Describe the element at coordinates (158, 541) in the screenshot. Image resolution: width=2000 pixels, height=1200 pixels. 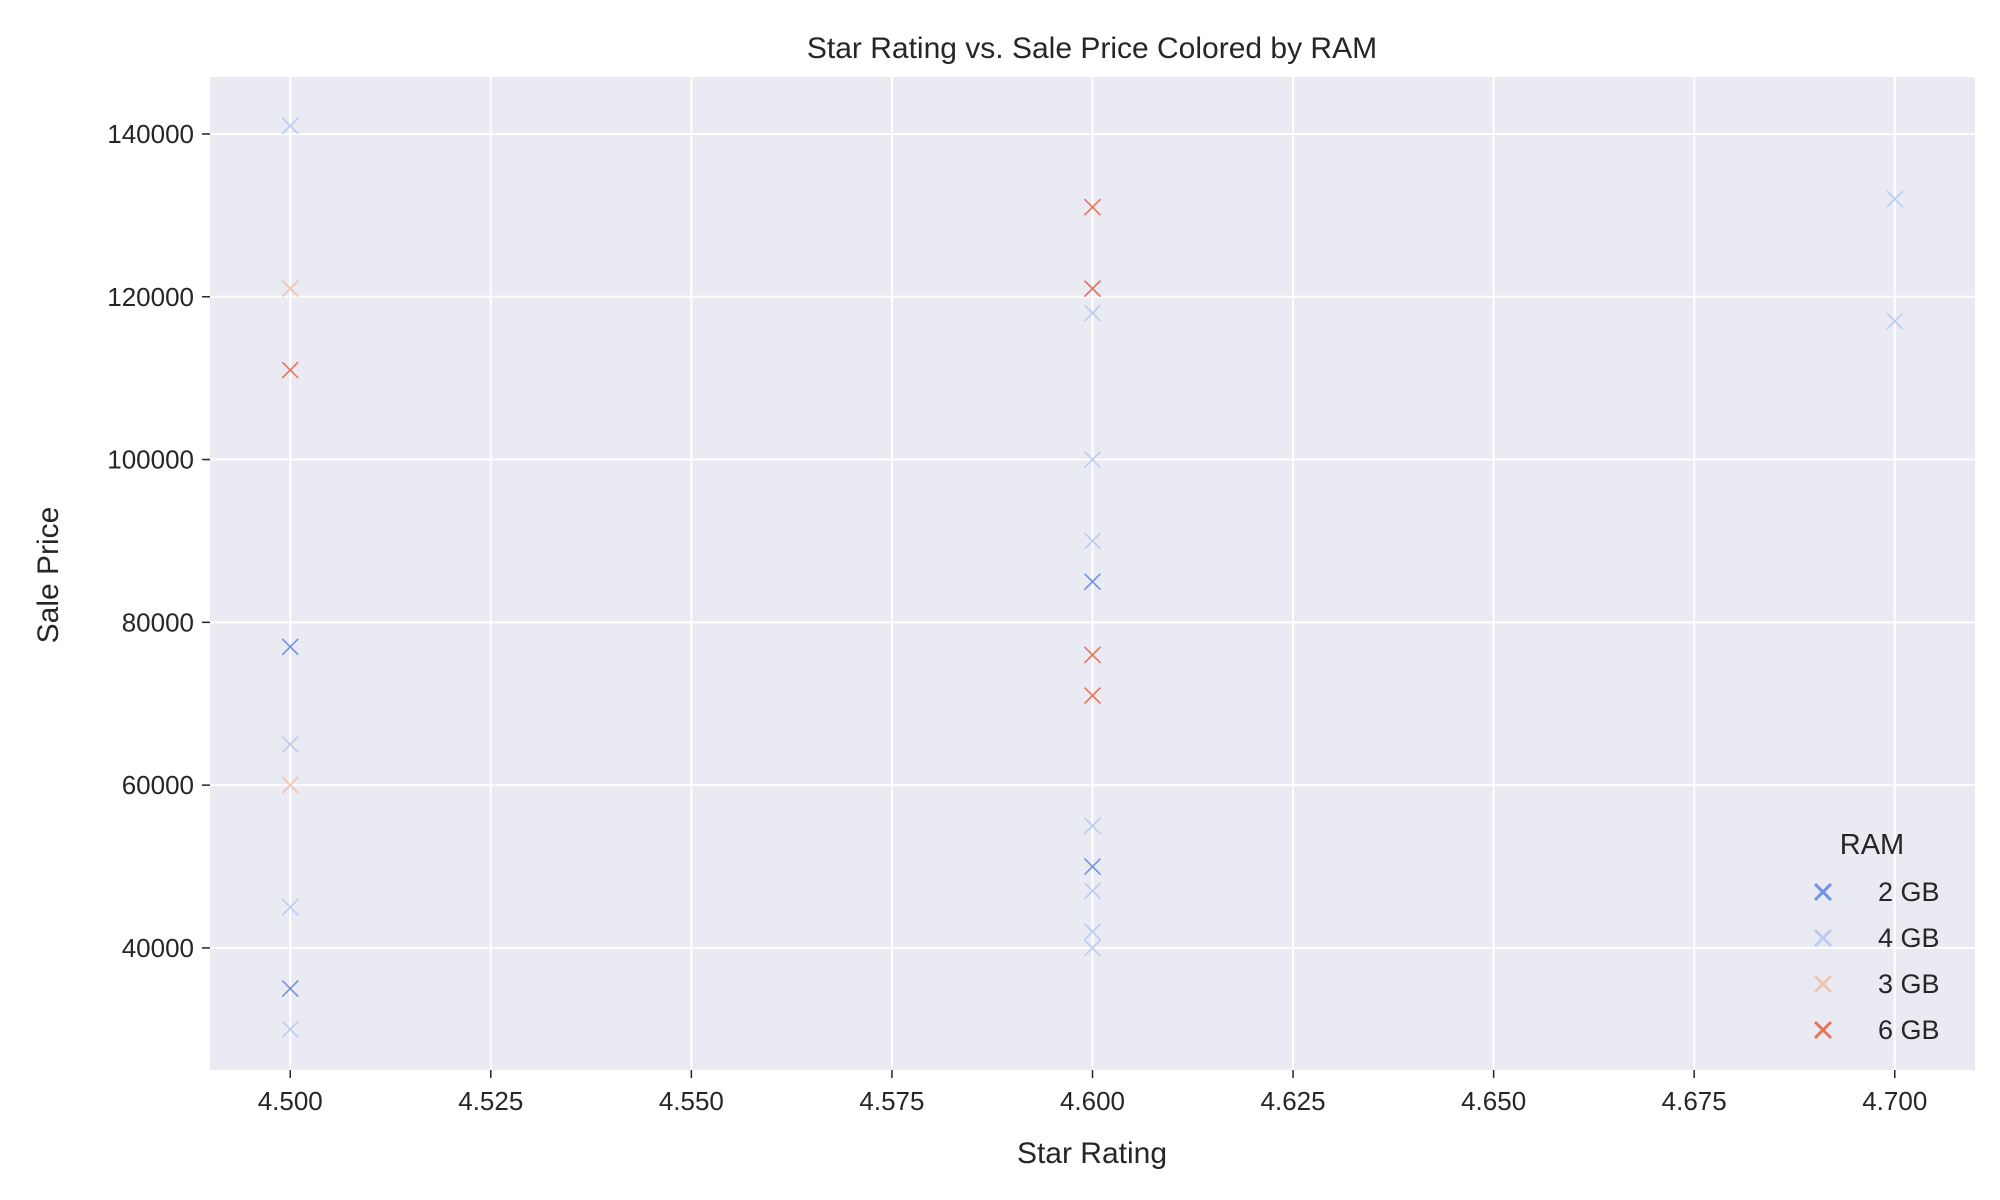
I see `y-axis-ticks: 40000 60000 80000 100000 120000 140000` at that location.